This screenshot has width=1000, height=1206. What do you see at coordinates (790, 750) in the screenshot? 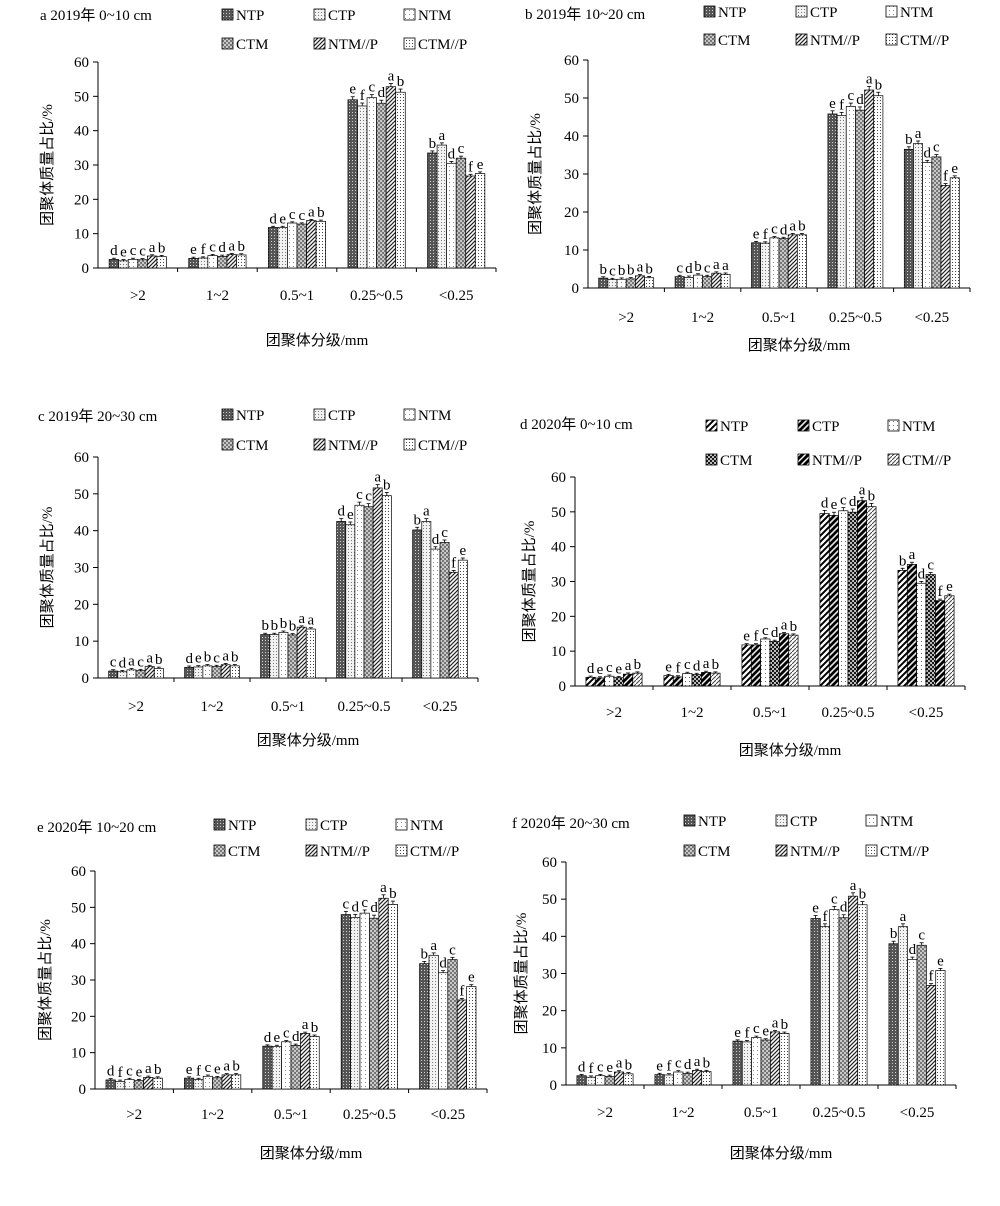
I see `x-axis-label: 团聚体分级/mm` at bounding box center [790, 750].